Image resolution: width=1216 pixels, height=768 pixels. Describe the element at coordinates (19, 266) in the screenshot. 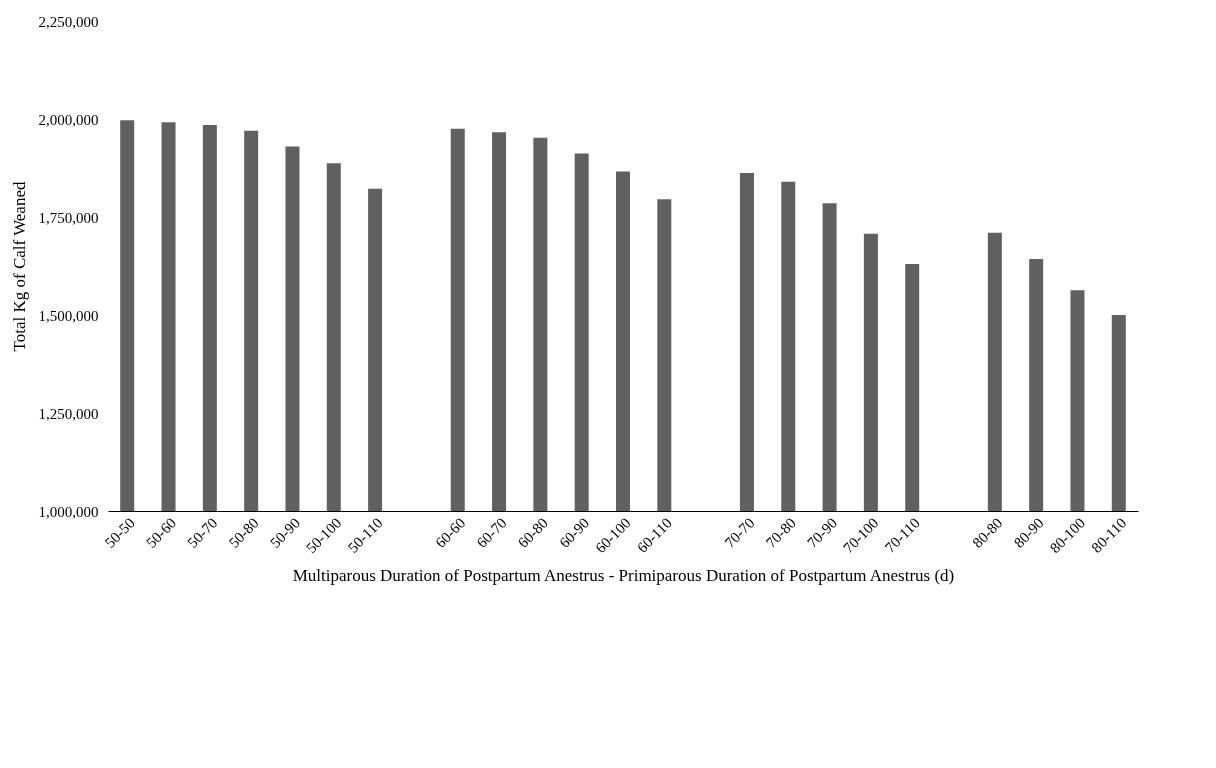

I see `y-axis-title: Total Kg of Calf Weaned` at that location.